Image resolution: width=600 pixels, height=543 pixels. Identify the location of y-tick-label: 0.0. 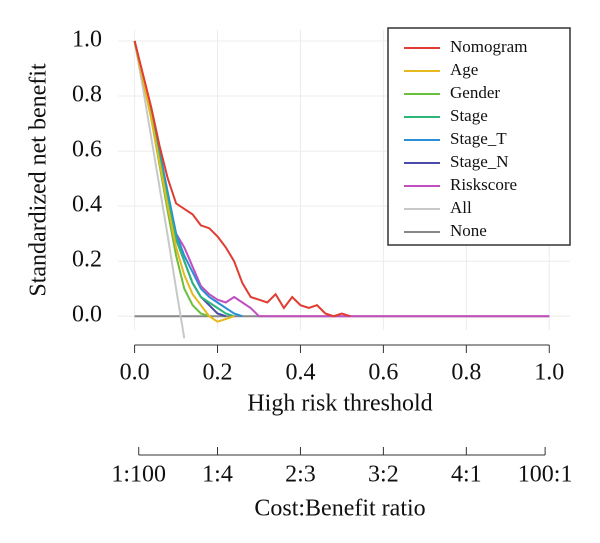
(87, 315).